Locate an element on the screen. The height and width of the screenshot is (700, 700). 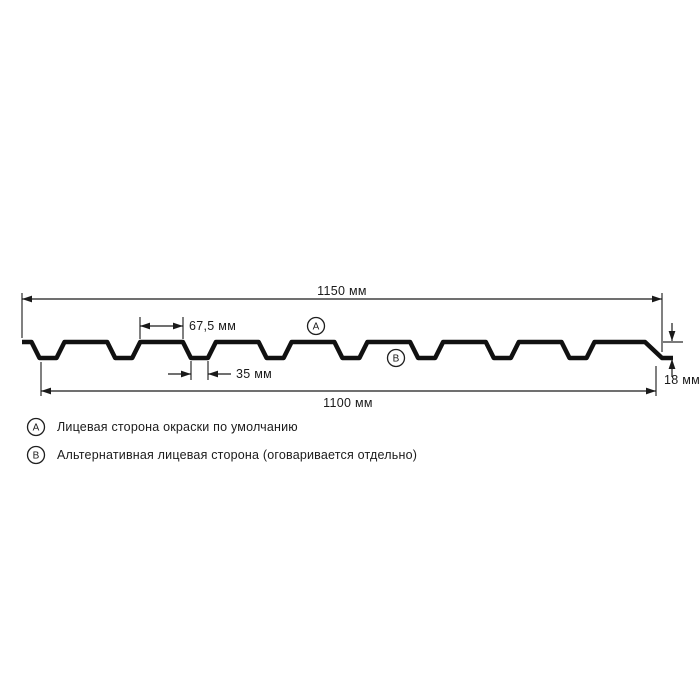
marker-b-letter: B is located at coordinates (396, 359).